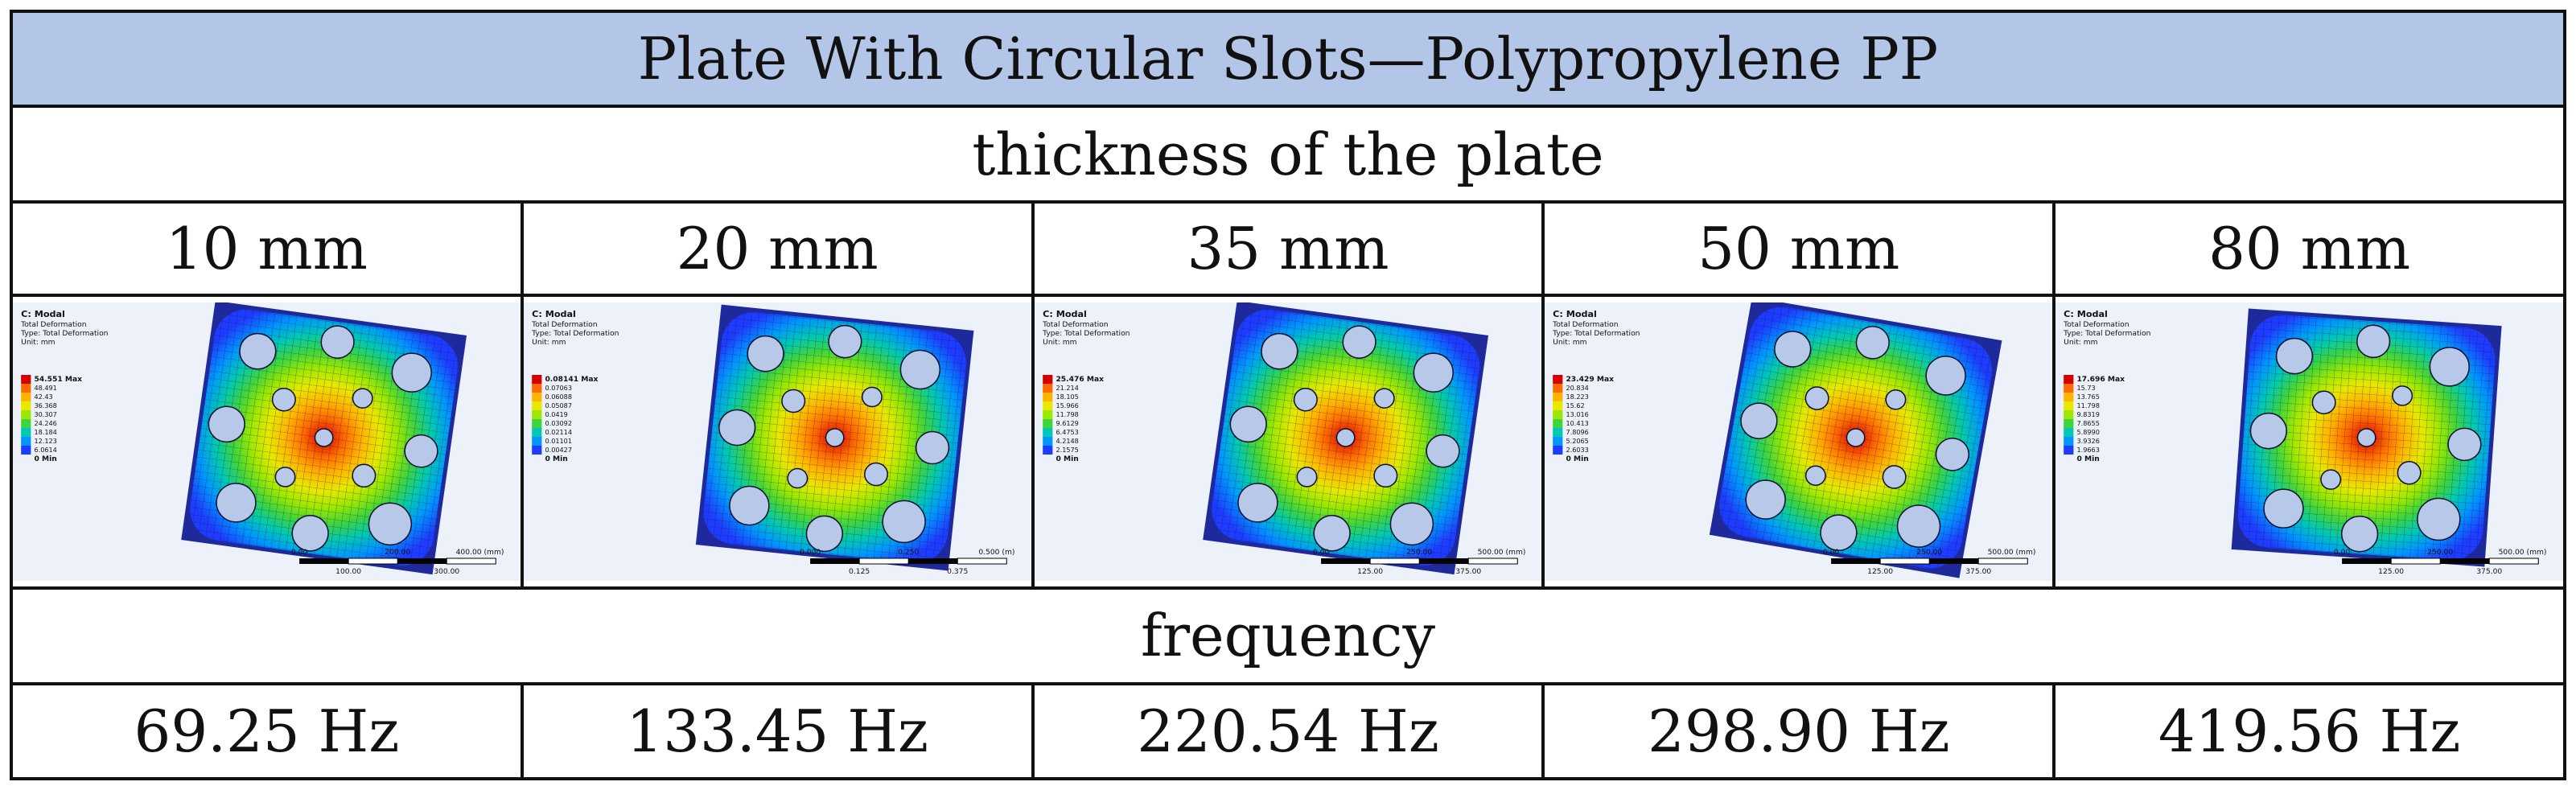 Image resolution: width=2576 pixels, height=790 pixels. I want to click on legend-value: 13.765, so click(2088, 397).